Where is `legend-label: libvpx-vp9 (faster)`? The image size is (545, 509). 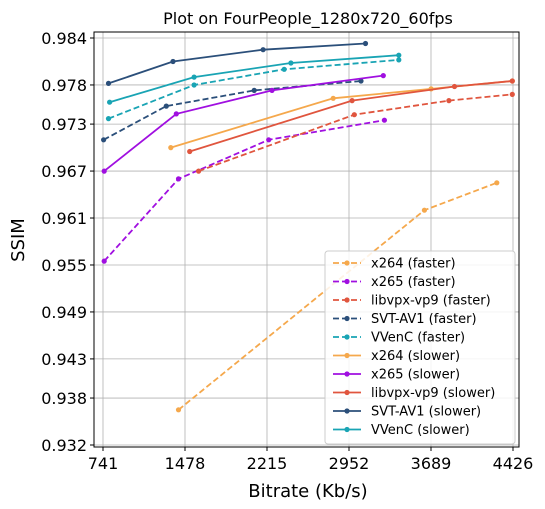 legend-label: libvpx-vp9 (faster) is located at coordinates (431, 301).